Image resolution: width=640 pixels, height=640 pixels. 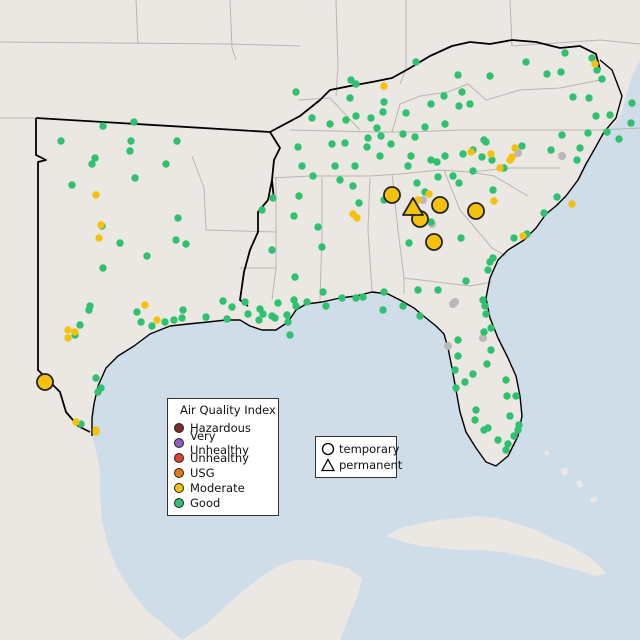 I want to click on legend-label: Moderate, so click(x=217, y=488).